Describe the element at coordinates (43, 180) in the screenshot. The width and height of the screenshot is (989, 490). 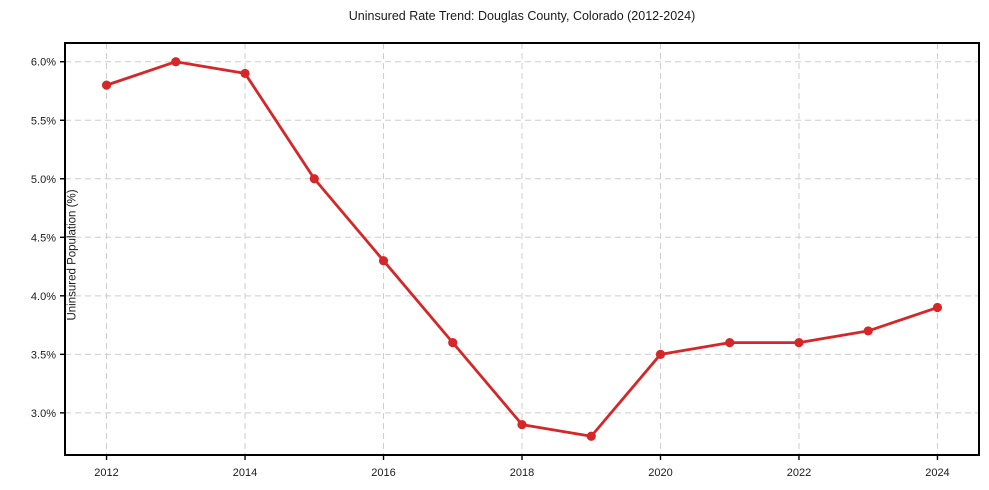
I see `y-tick-label: 5.0%` at that location.